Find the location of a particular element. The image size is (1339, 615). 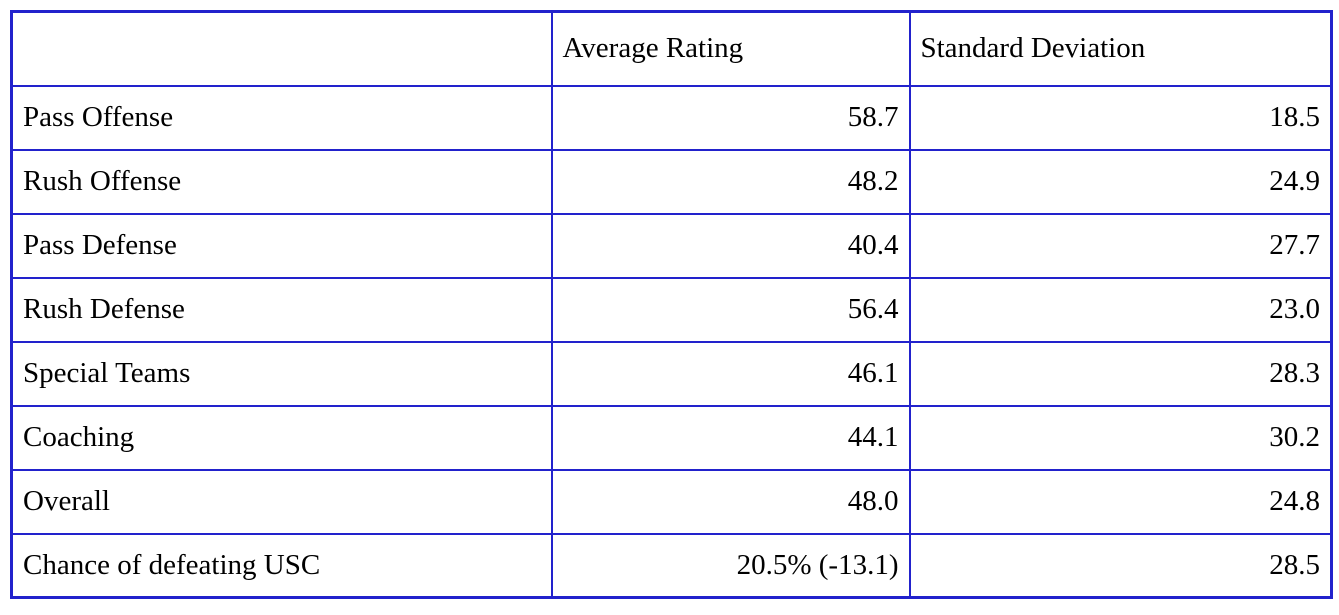

table-row: Special Teams 46.1 28.3 is located at coordinates (671, 373).